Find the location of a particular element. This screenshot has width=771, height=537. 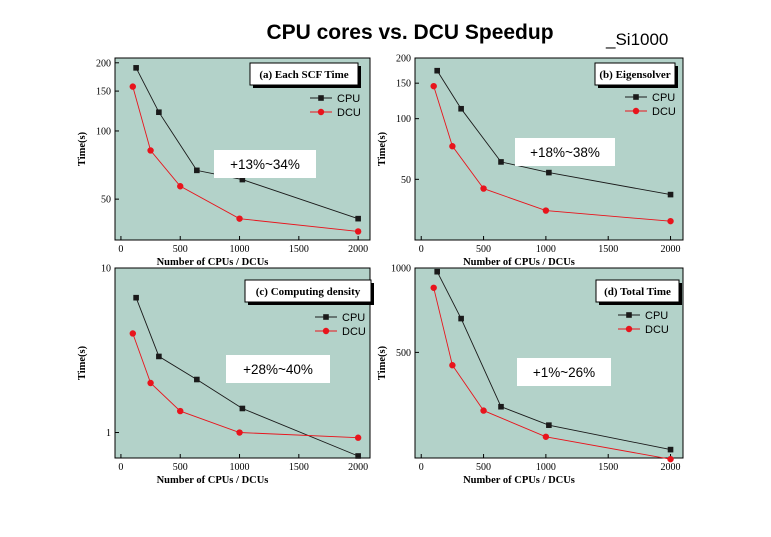

panel-title: (a) Each SCF Time is located at coordinates (303, 75).